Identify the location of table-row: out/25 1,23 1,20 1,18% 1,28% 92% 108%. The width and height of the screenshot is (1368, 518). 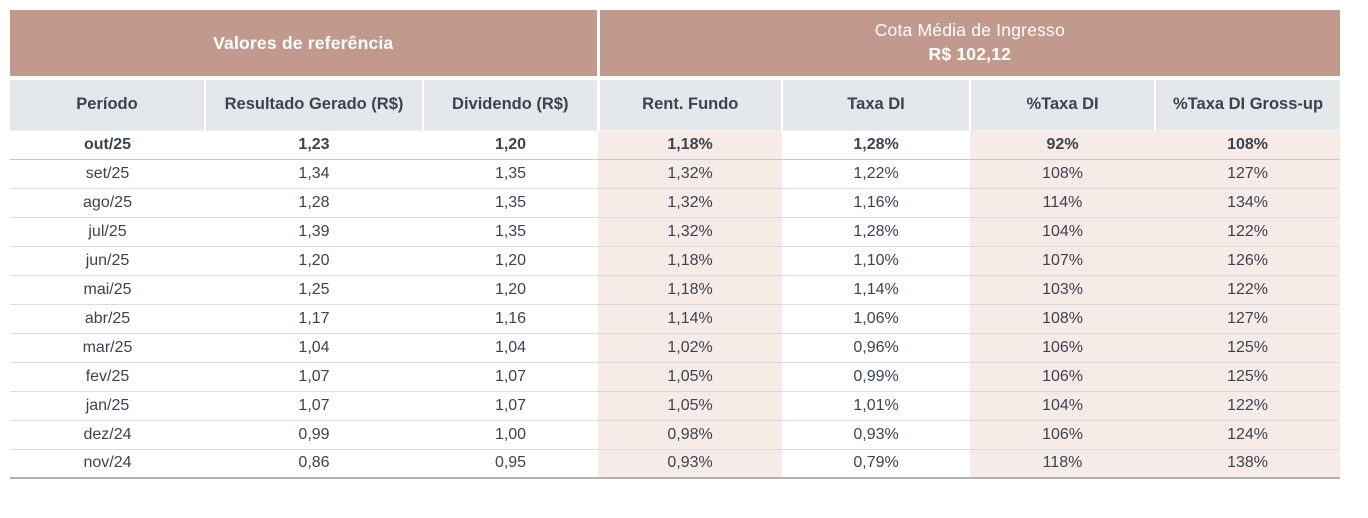
(675, 144).